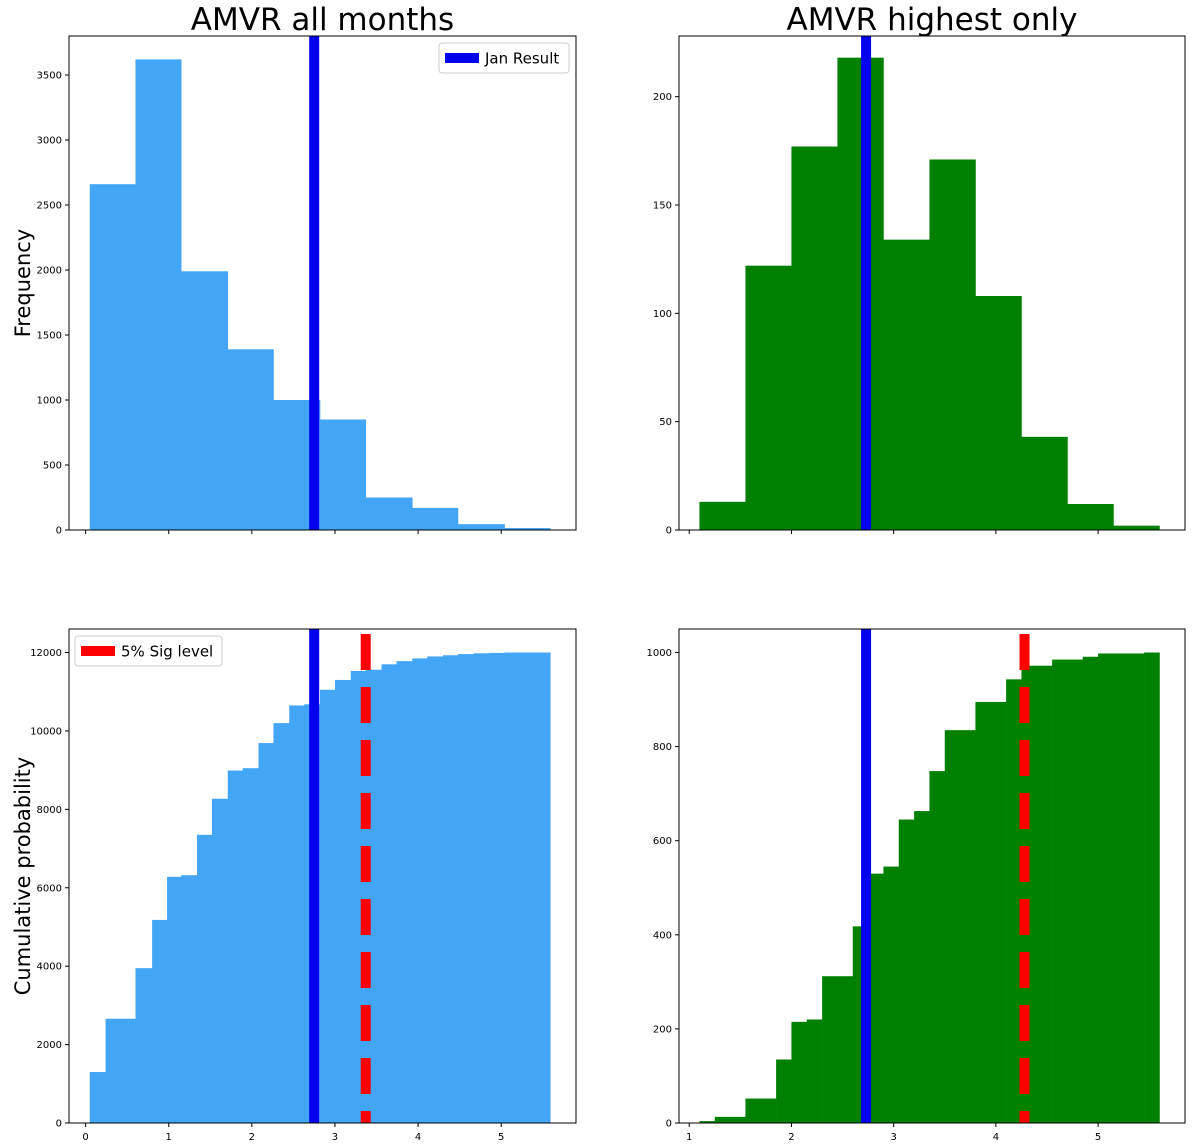 This screenshot has height=1147, width=1195. I want to click on y-tick-label: 3000, so click(49, 141).